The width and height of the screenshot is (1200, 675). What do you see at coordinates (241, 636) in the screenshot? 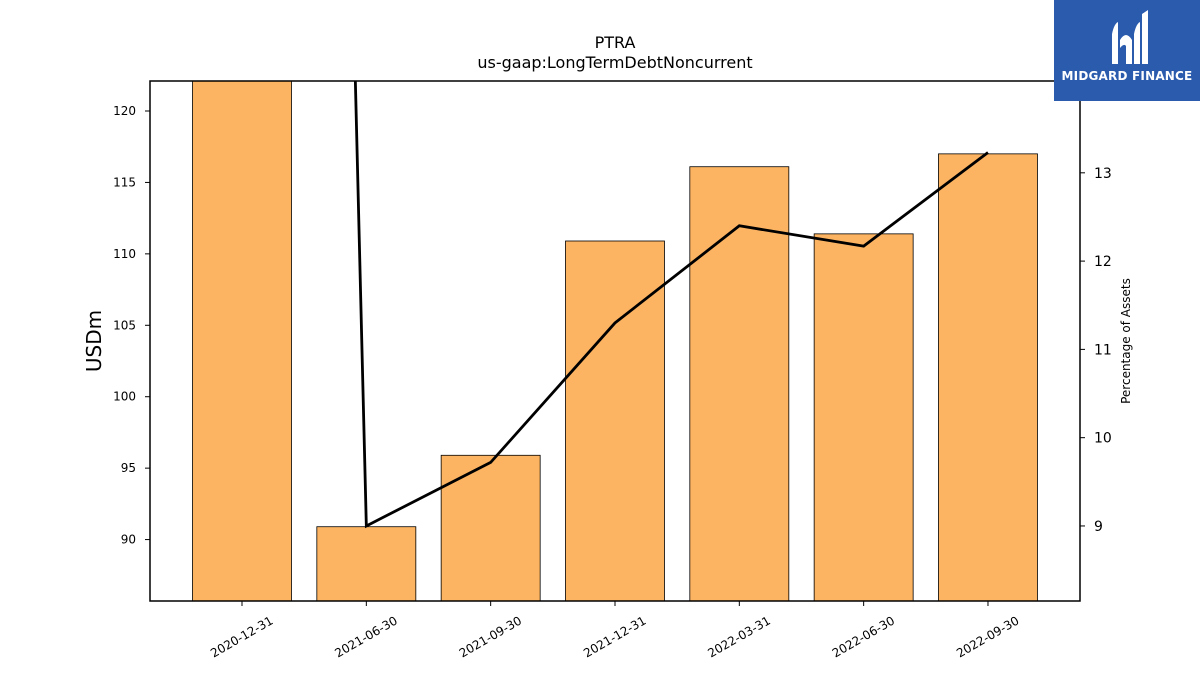
I see `x-tick-label: 2020-12-31` at bounding box center [241, 636].